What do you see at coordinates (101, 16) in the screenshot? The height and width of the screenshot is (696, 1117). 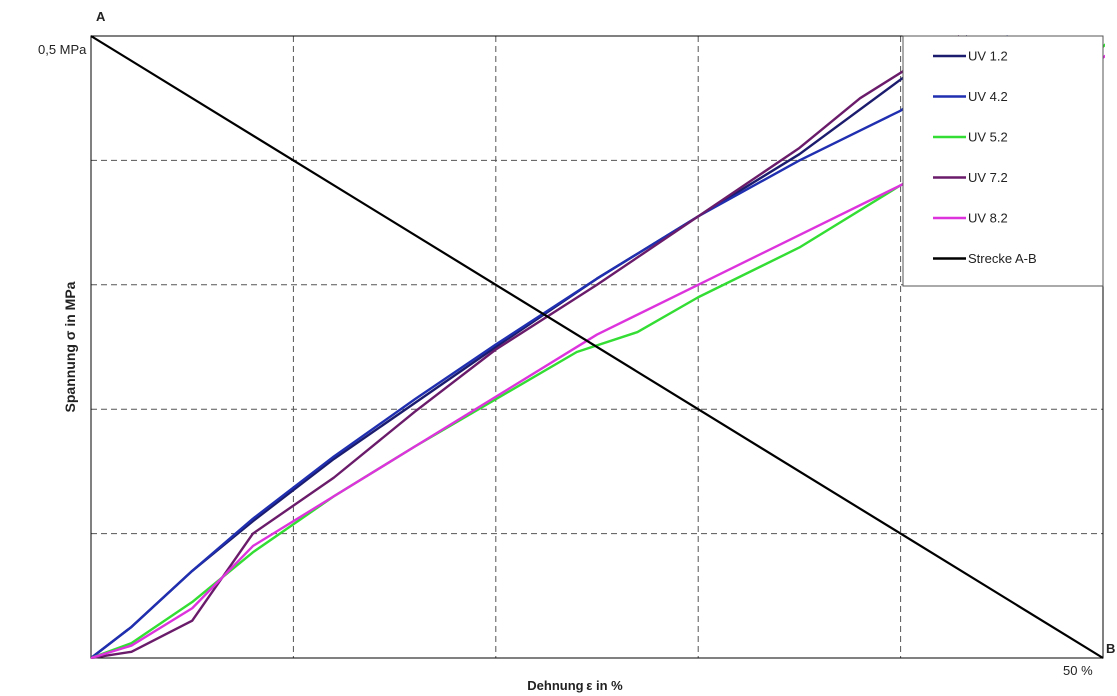 I see `point-label-a: A` at bounding box center [101, 16].